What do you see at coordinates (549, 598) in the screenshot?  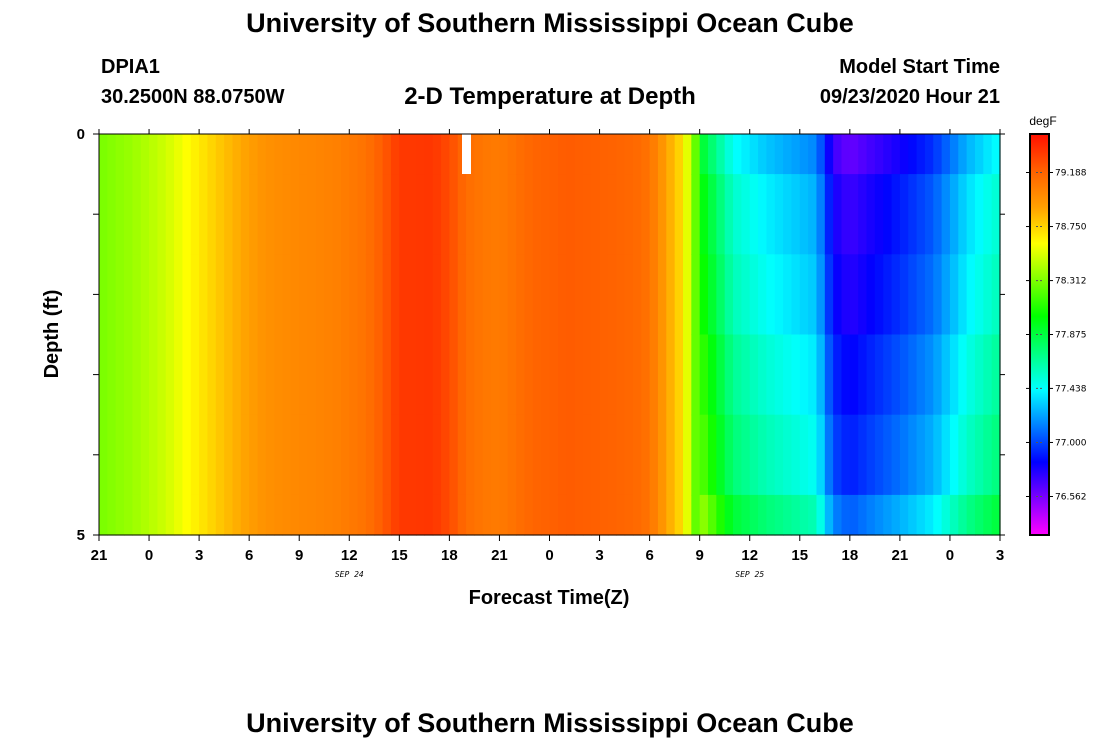 I see `x-axis-title: Forecast Time(Z)` at bounding box center [549, 598].